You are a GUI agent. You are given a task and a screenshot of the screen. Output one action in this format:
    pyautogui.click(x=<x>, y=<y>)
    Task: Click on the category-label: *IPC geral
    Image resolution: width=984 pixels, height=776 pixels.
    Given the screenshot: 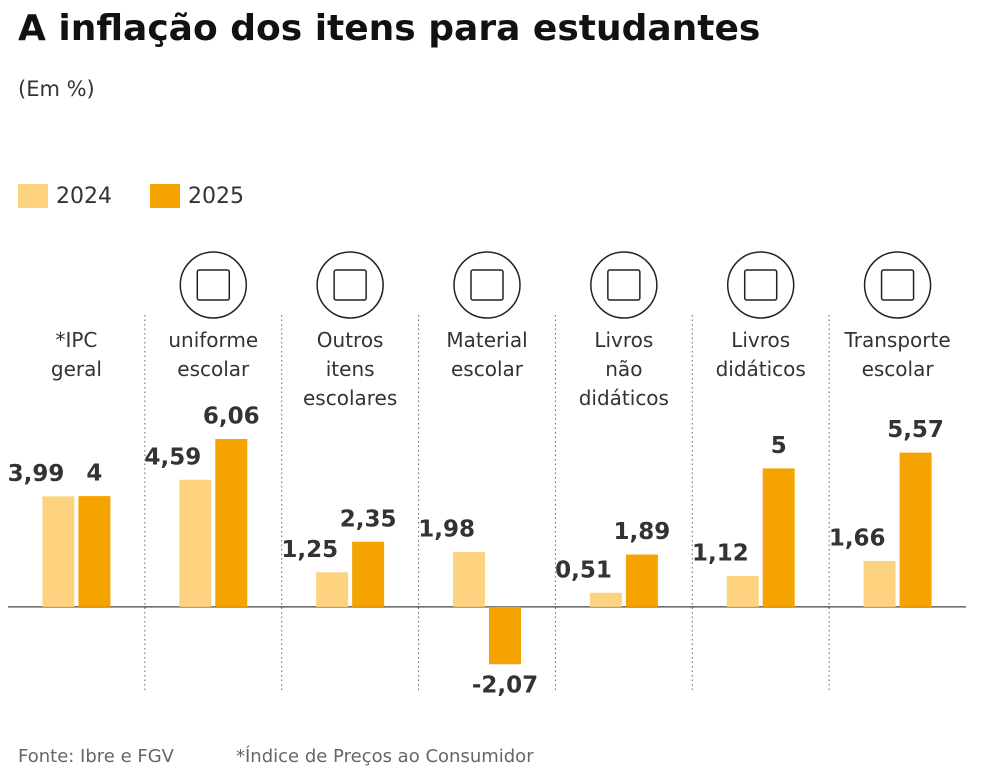 What is the action you would take?
    pyautogui.click(x=76, y=354)
    